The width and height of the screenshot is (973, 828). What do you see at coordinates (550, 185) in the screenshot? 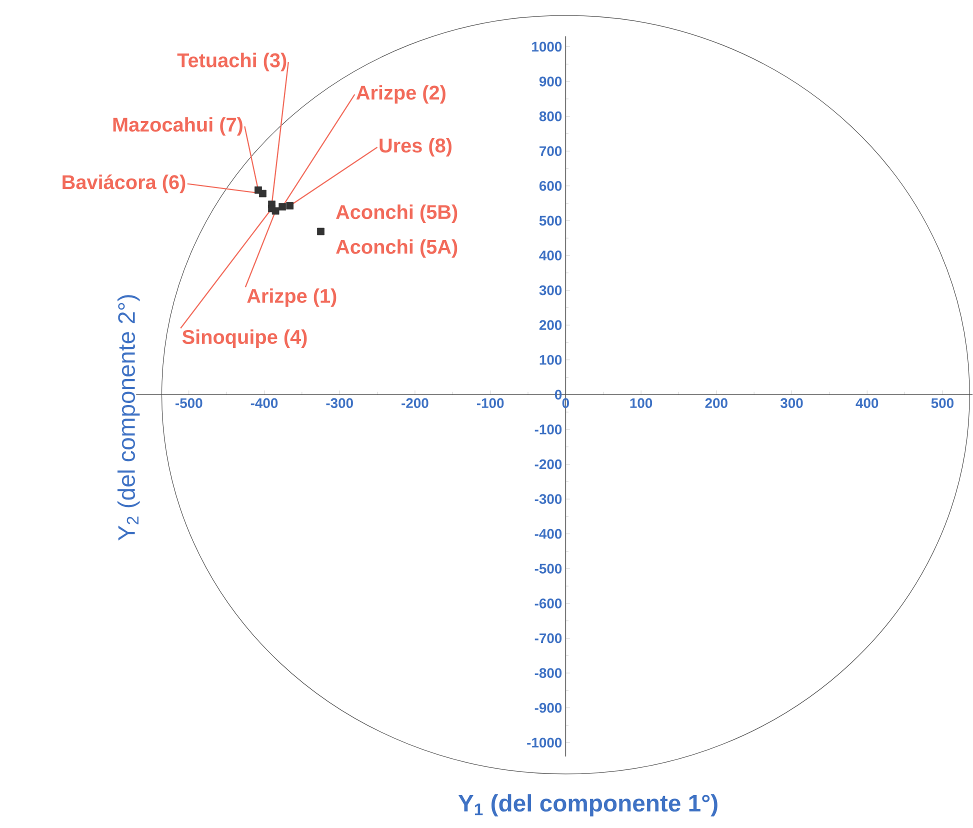
I see `y-tick-label: 600` at bounding box center [550, 185].